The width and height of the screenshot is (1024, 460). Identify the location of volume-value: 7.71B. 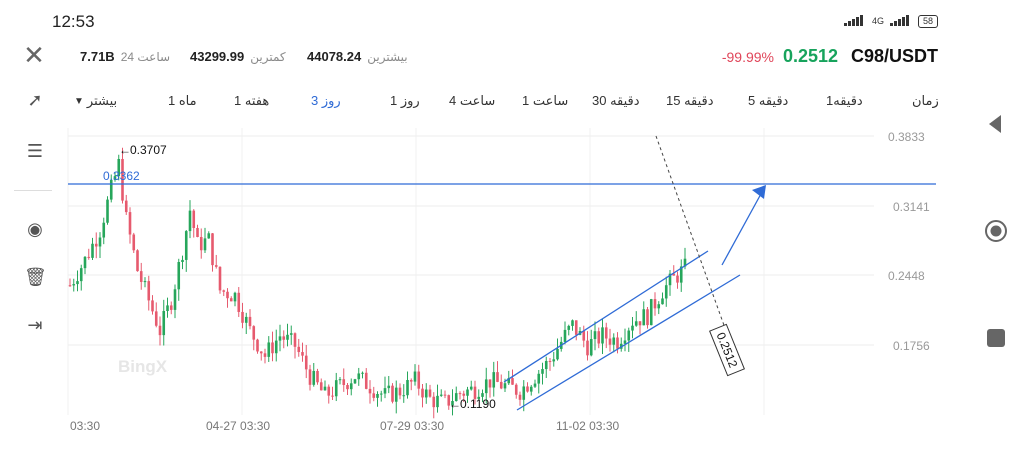
(97, 56).